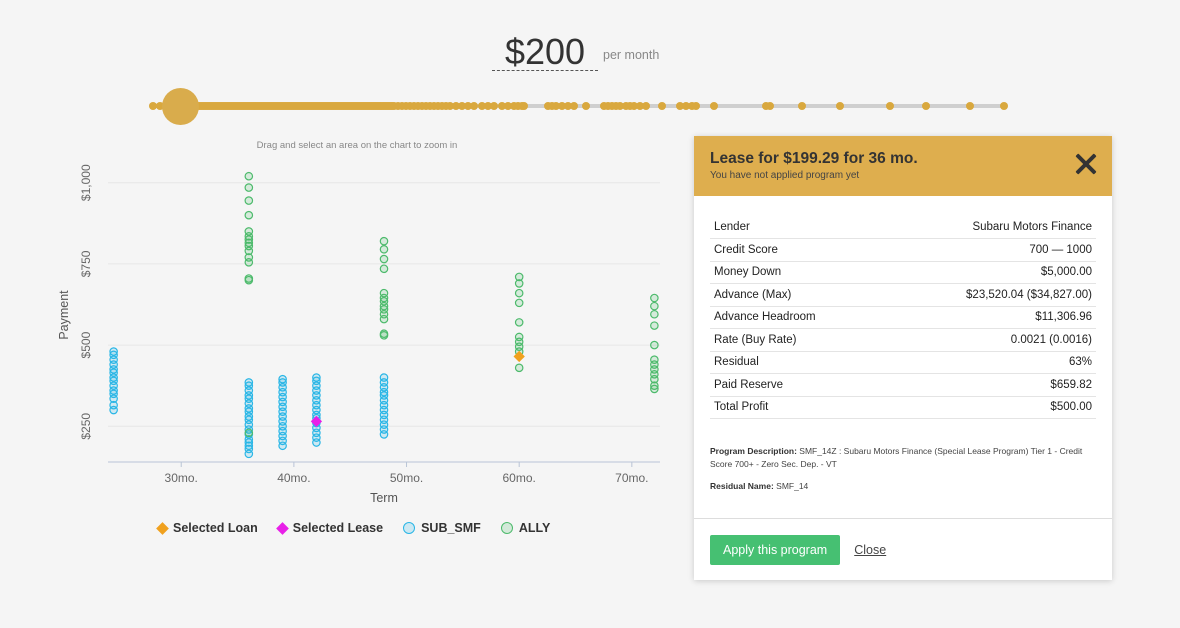 This screenshot has width=1180, height=628. I want to click on detail-label: Paid Reserve, so click(797, 385).